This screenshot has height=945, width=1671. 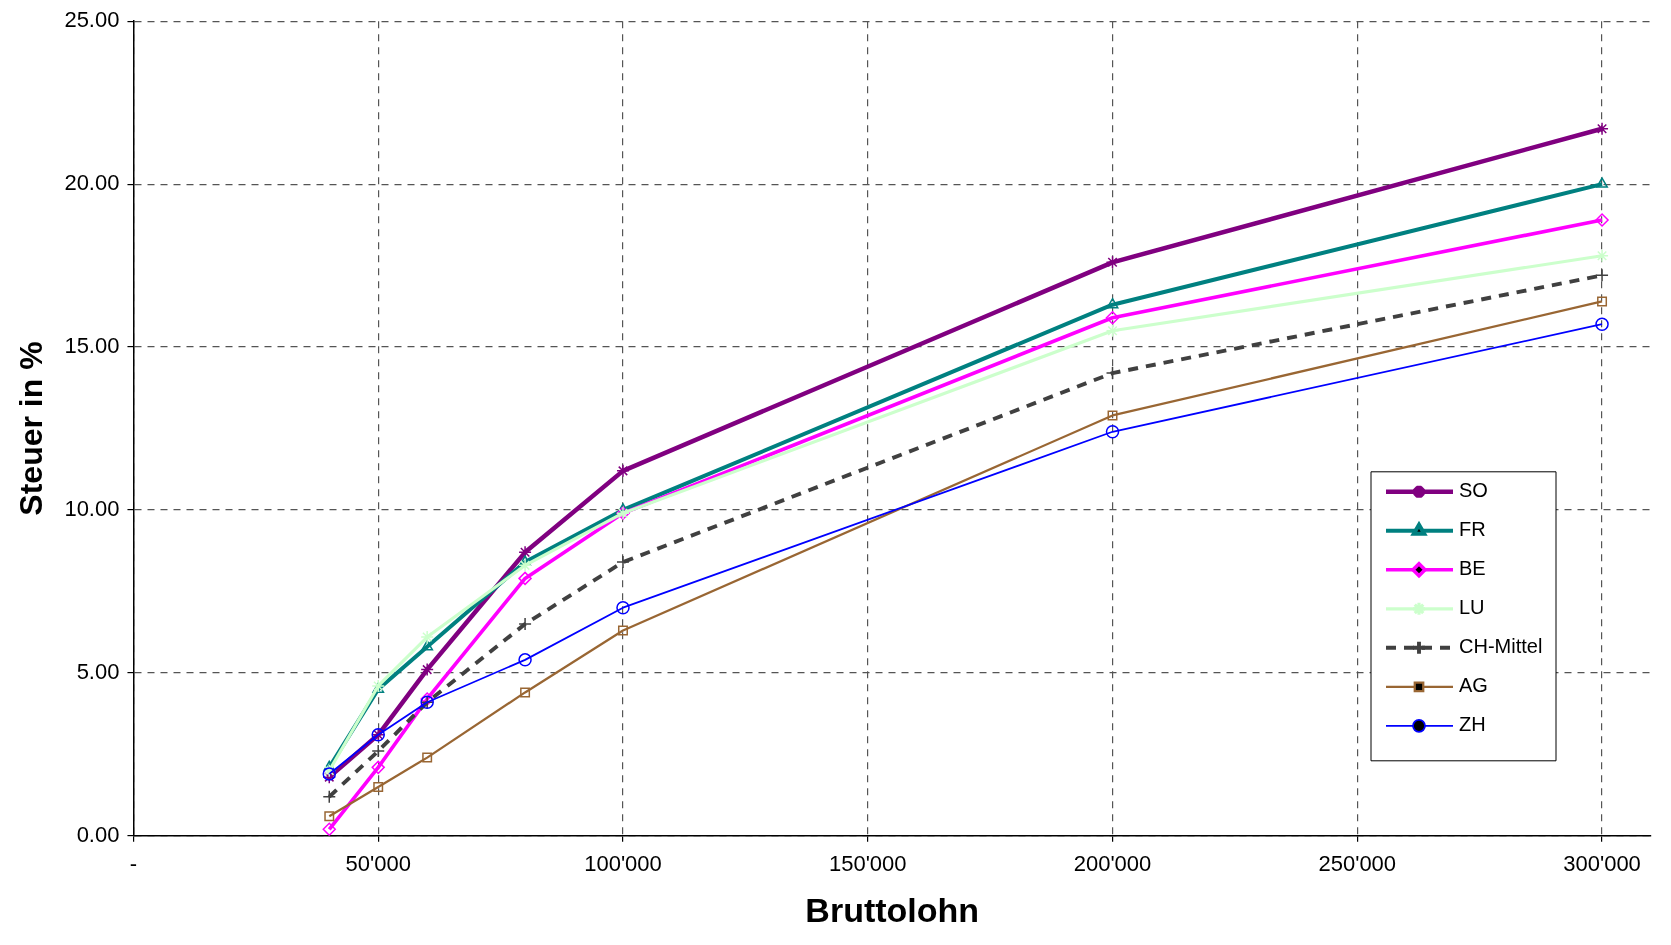 What do you see at coordinates (1112, 864) in the screenshot?
I see `x-tick-label: 200'000` at bounding box center [1112, 864].